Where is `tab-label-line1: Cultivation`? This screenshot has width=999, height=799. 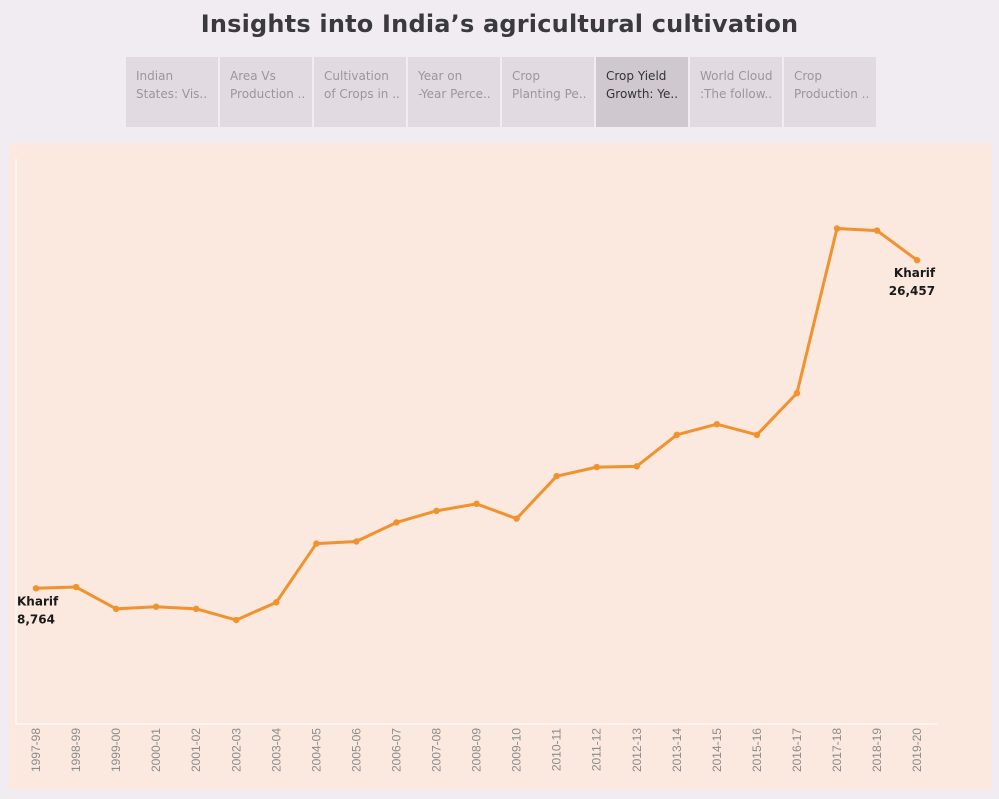 tab-label-line1: Cultivation is located at coordinates (356, 76).